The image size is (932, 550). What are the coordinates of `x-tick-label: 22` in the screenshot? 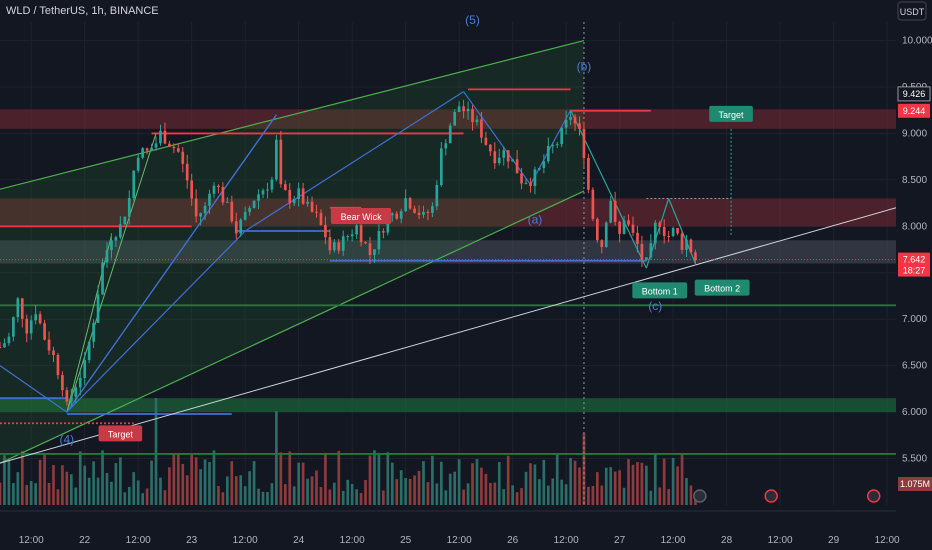 It's located at (85, 540).